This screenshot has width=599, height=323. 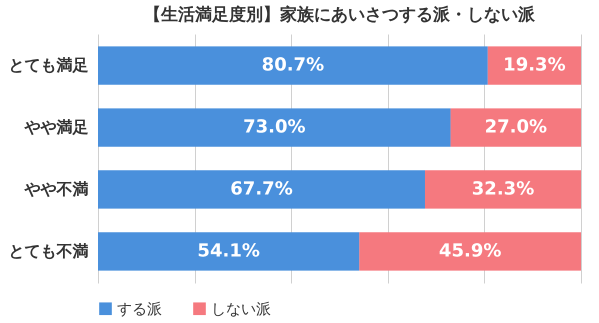 What do you see at coordinates (48, 250) in the screenshot?
I see `y-tick-label: とても不満` at bounding box center [48, 250].